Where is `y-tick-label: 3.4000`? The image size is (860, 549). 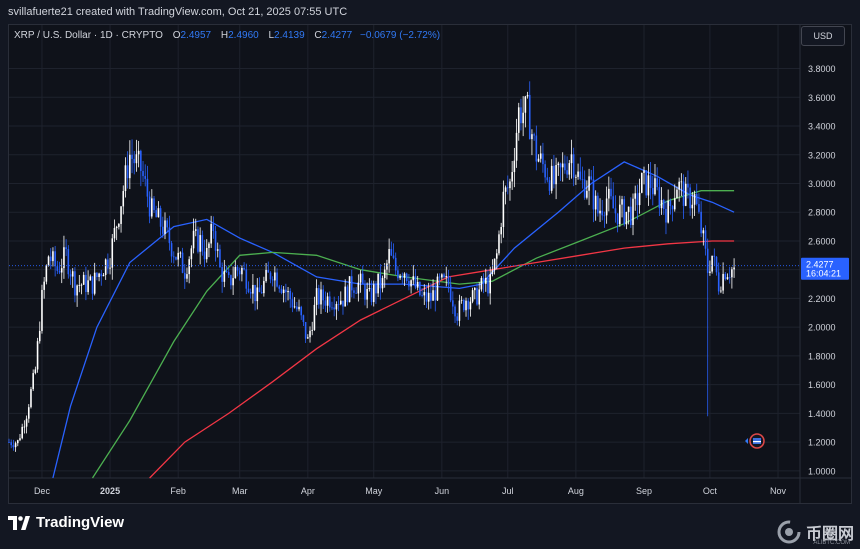 y-tick-label: 3.4000 is located at coordinates (822, 127).